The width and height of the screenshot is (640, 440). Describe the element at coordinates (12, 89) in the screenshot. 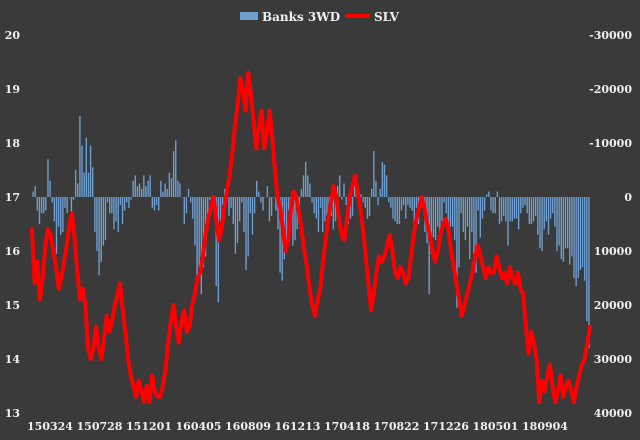

I see `left-tick-label: 19` at that location.